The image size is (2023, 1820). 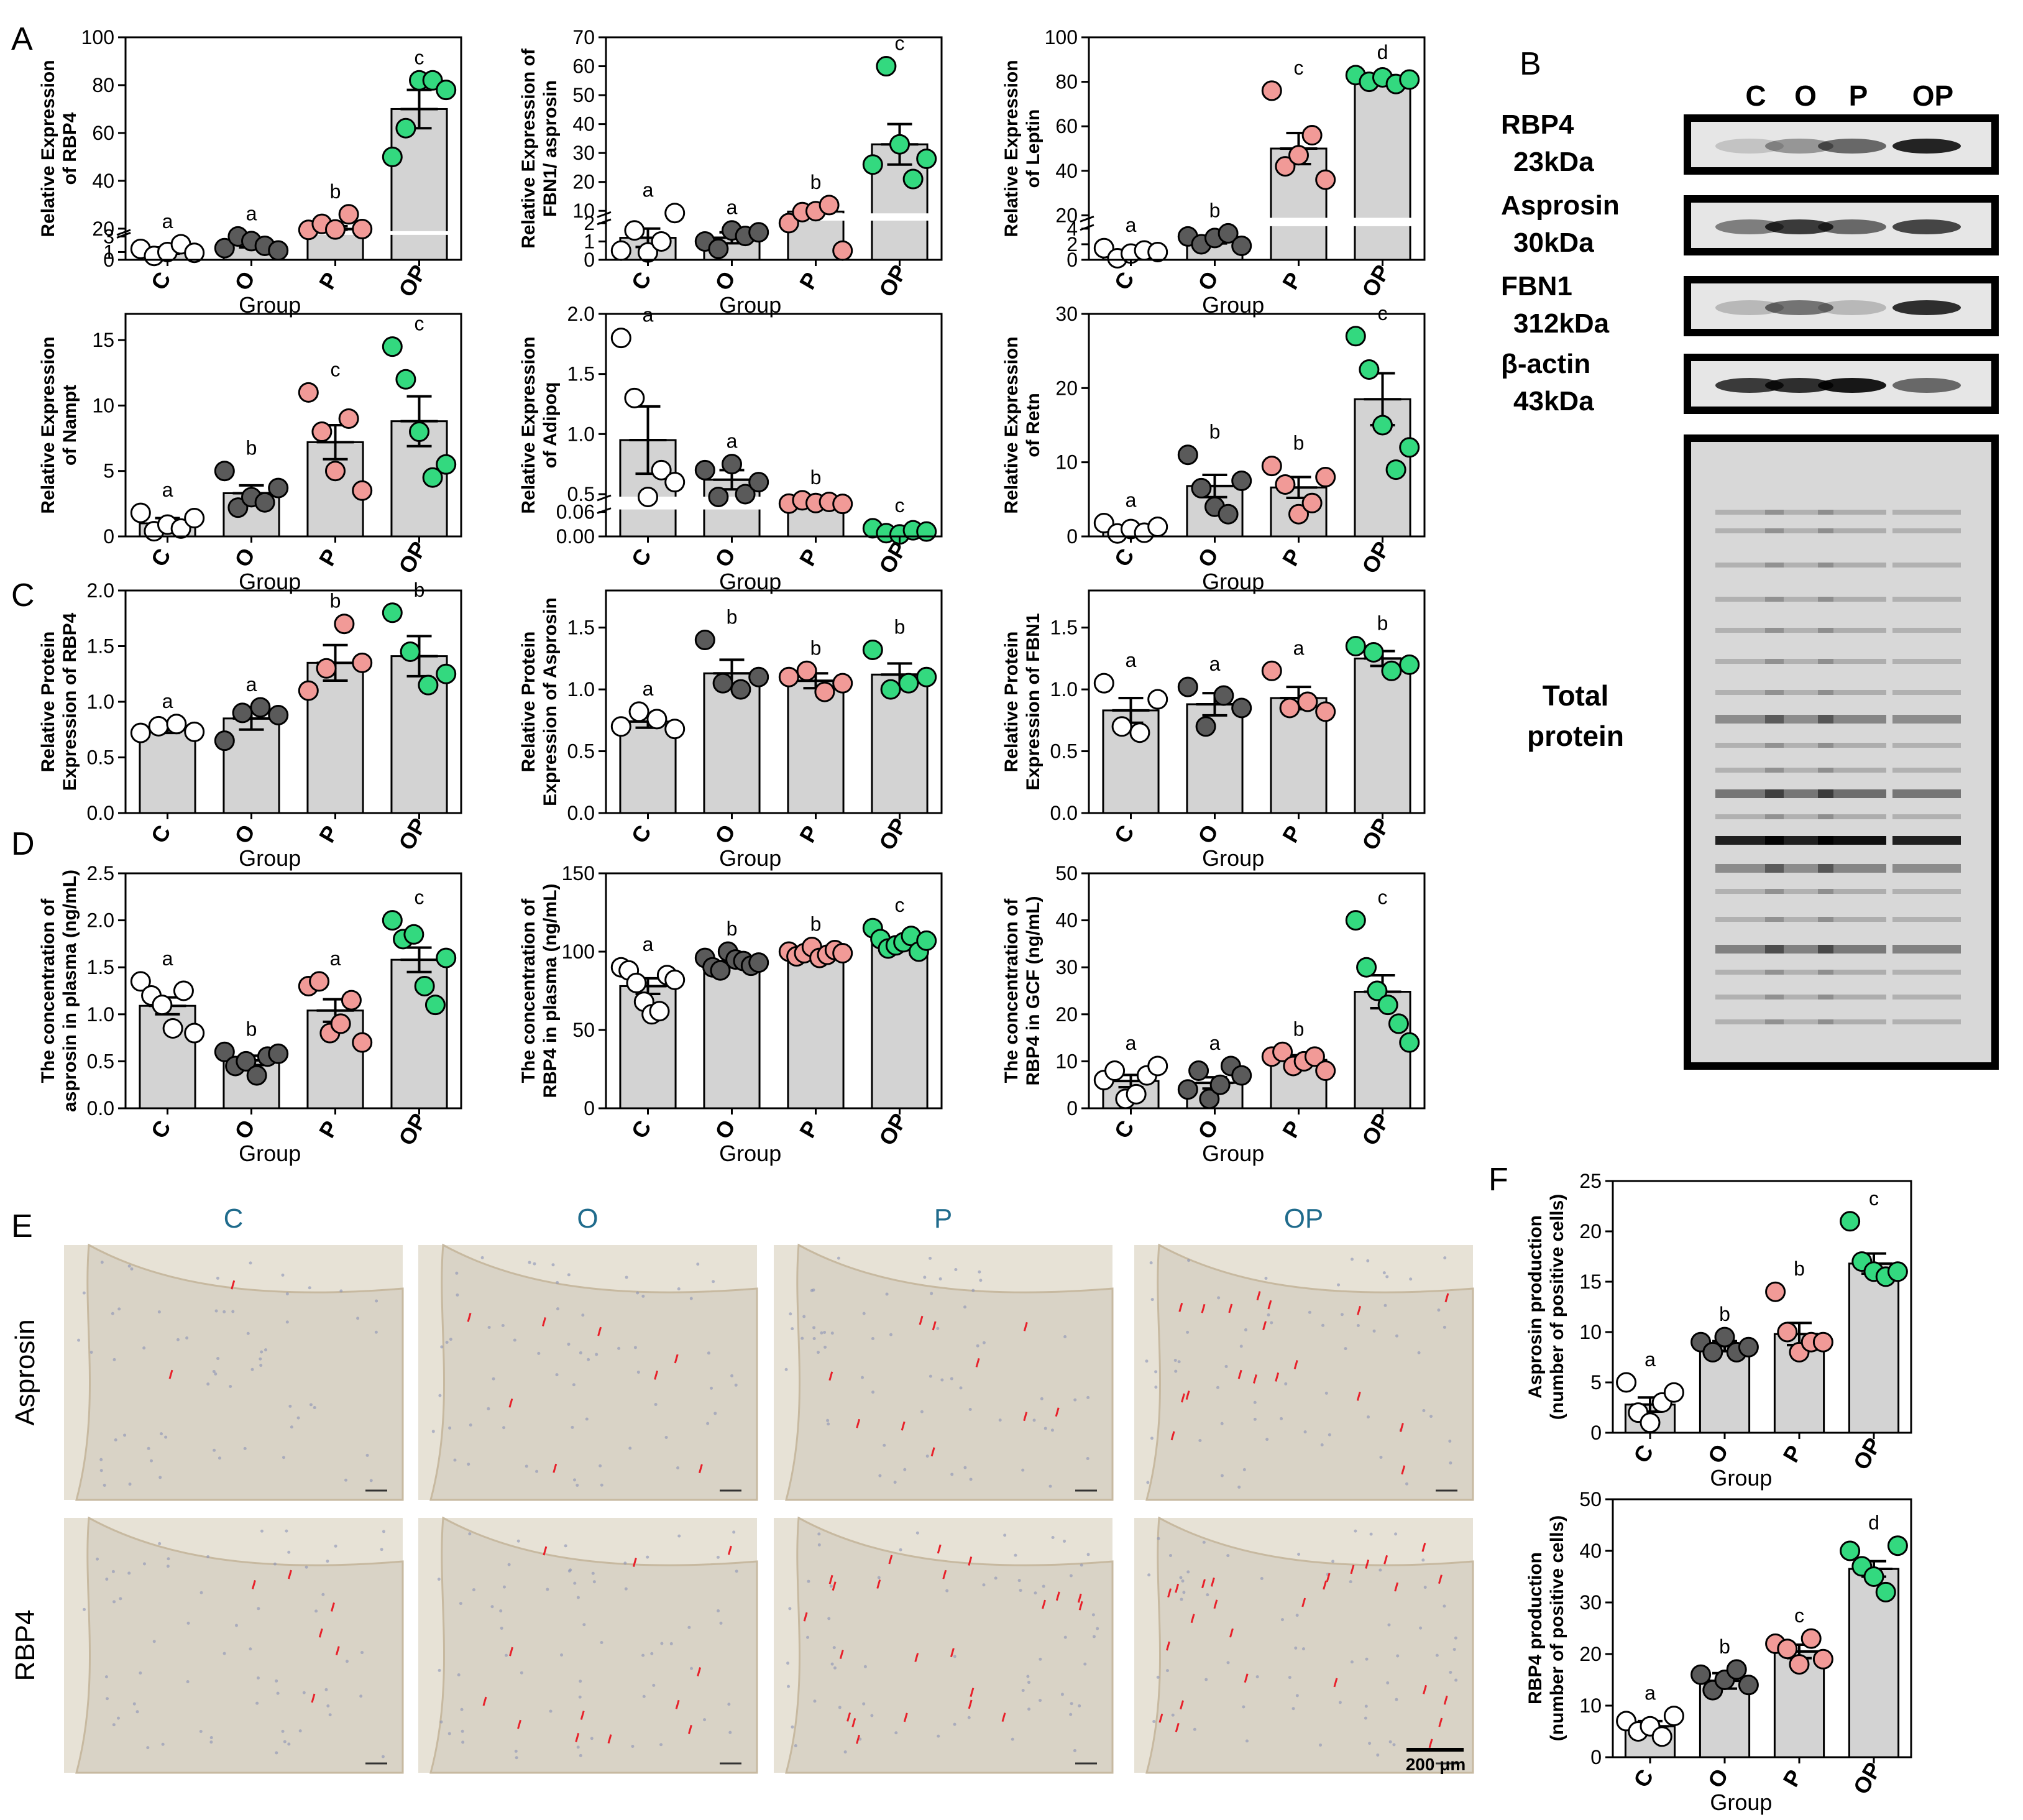 I want to click on ihc-row-label-RBP4: RBP4, so click(x=25, y=1645).